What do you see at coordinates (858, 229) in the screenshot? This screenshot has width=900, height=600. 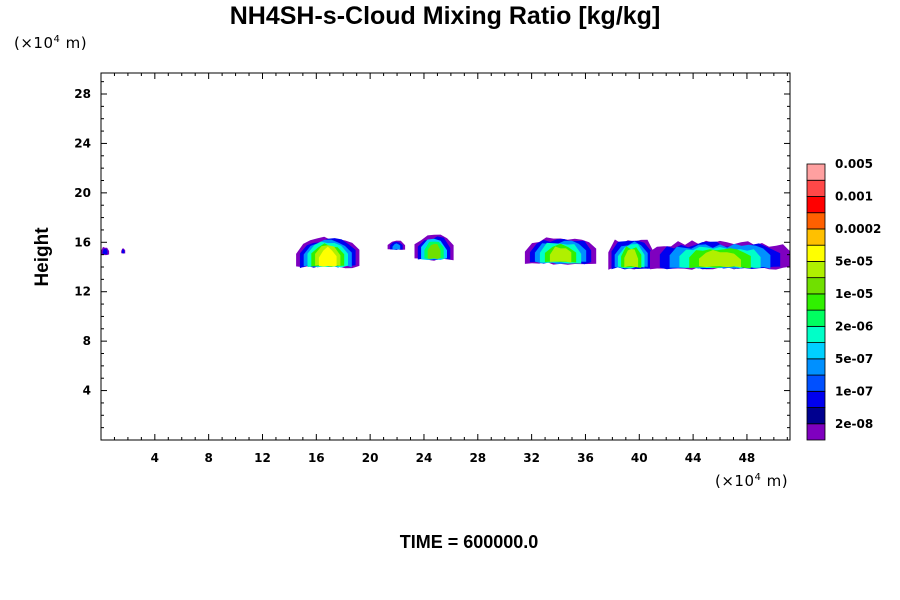 I see `colorbar-label: 0.0002` at bounding box center [858, 229].